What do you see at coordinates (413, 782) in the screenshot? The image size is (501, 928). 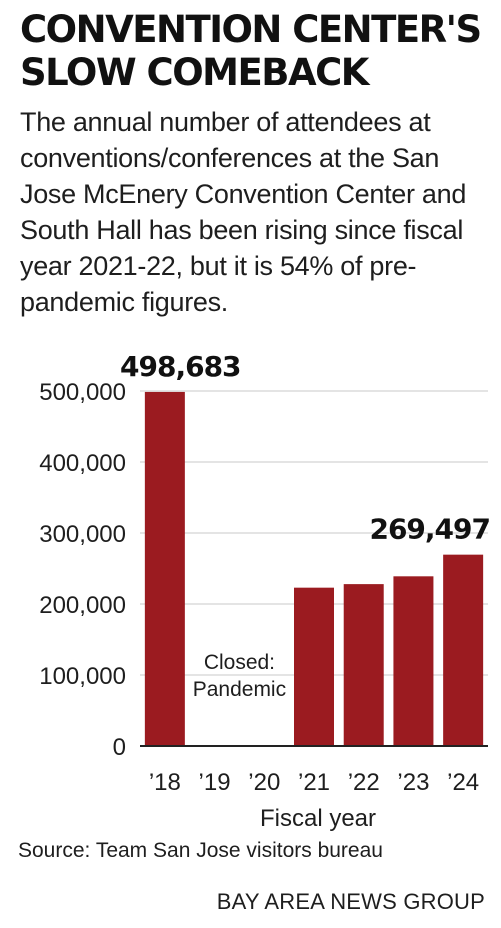 I see `x-tick-label: ’23` at bounding box center [413, 782].